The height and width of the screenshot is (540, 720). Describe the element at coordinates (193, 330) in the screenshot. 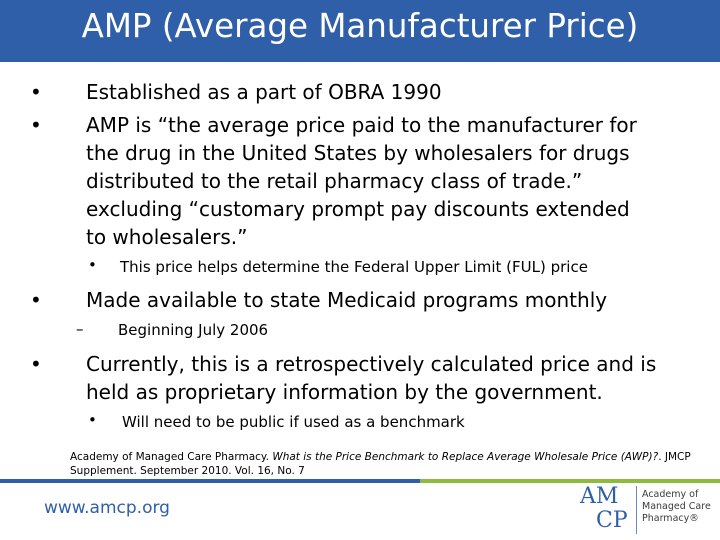

I see `sub-bullet-text: Beginning July 2006` at that location.